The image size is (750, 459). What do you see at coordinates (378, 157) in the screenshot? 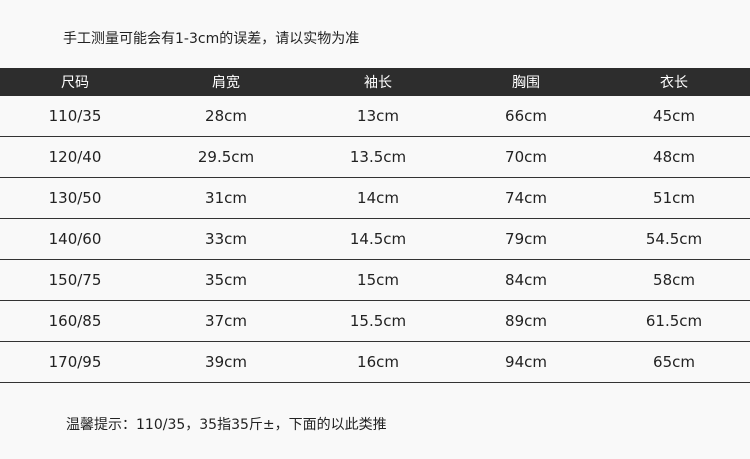
I see `cell-sleeve: 13.5cm` at bounding box center [378, 157].